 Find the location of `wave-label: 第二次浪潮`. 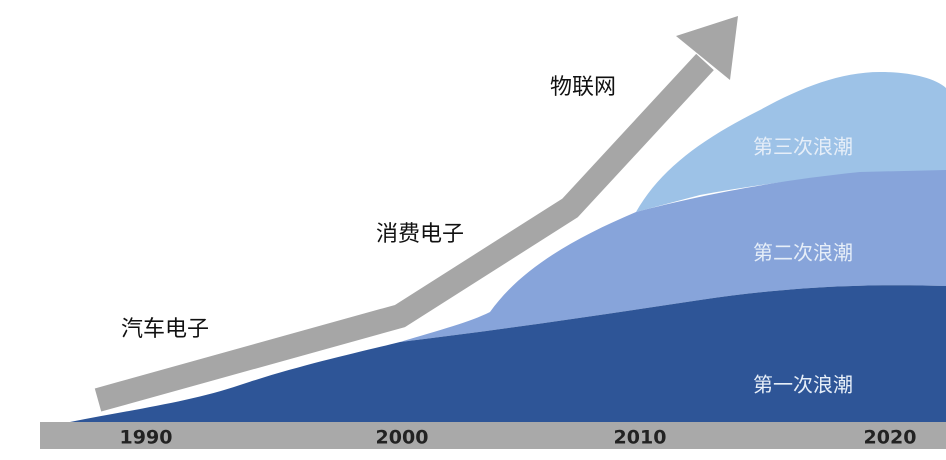

wave-label: 第二次浪潮 is located at coordinates (803, 253).